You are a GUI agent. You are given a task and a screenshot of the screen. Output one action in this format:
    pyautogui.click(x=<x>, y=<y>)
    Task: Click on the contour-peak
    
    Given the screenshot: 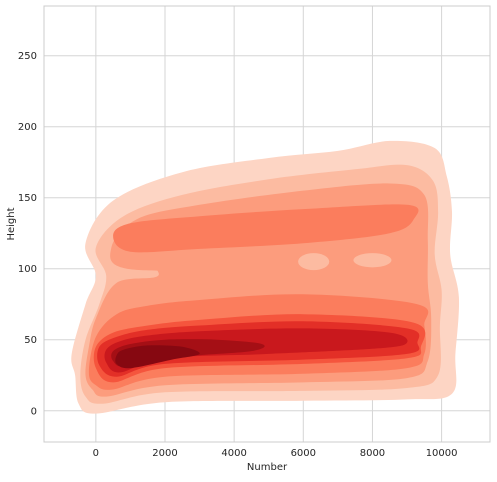 What is the action you would take?
    pyautogui.click(x=157, y=357)
    